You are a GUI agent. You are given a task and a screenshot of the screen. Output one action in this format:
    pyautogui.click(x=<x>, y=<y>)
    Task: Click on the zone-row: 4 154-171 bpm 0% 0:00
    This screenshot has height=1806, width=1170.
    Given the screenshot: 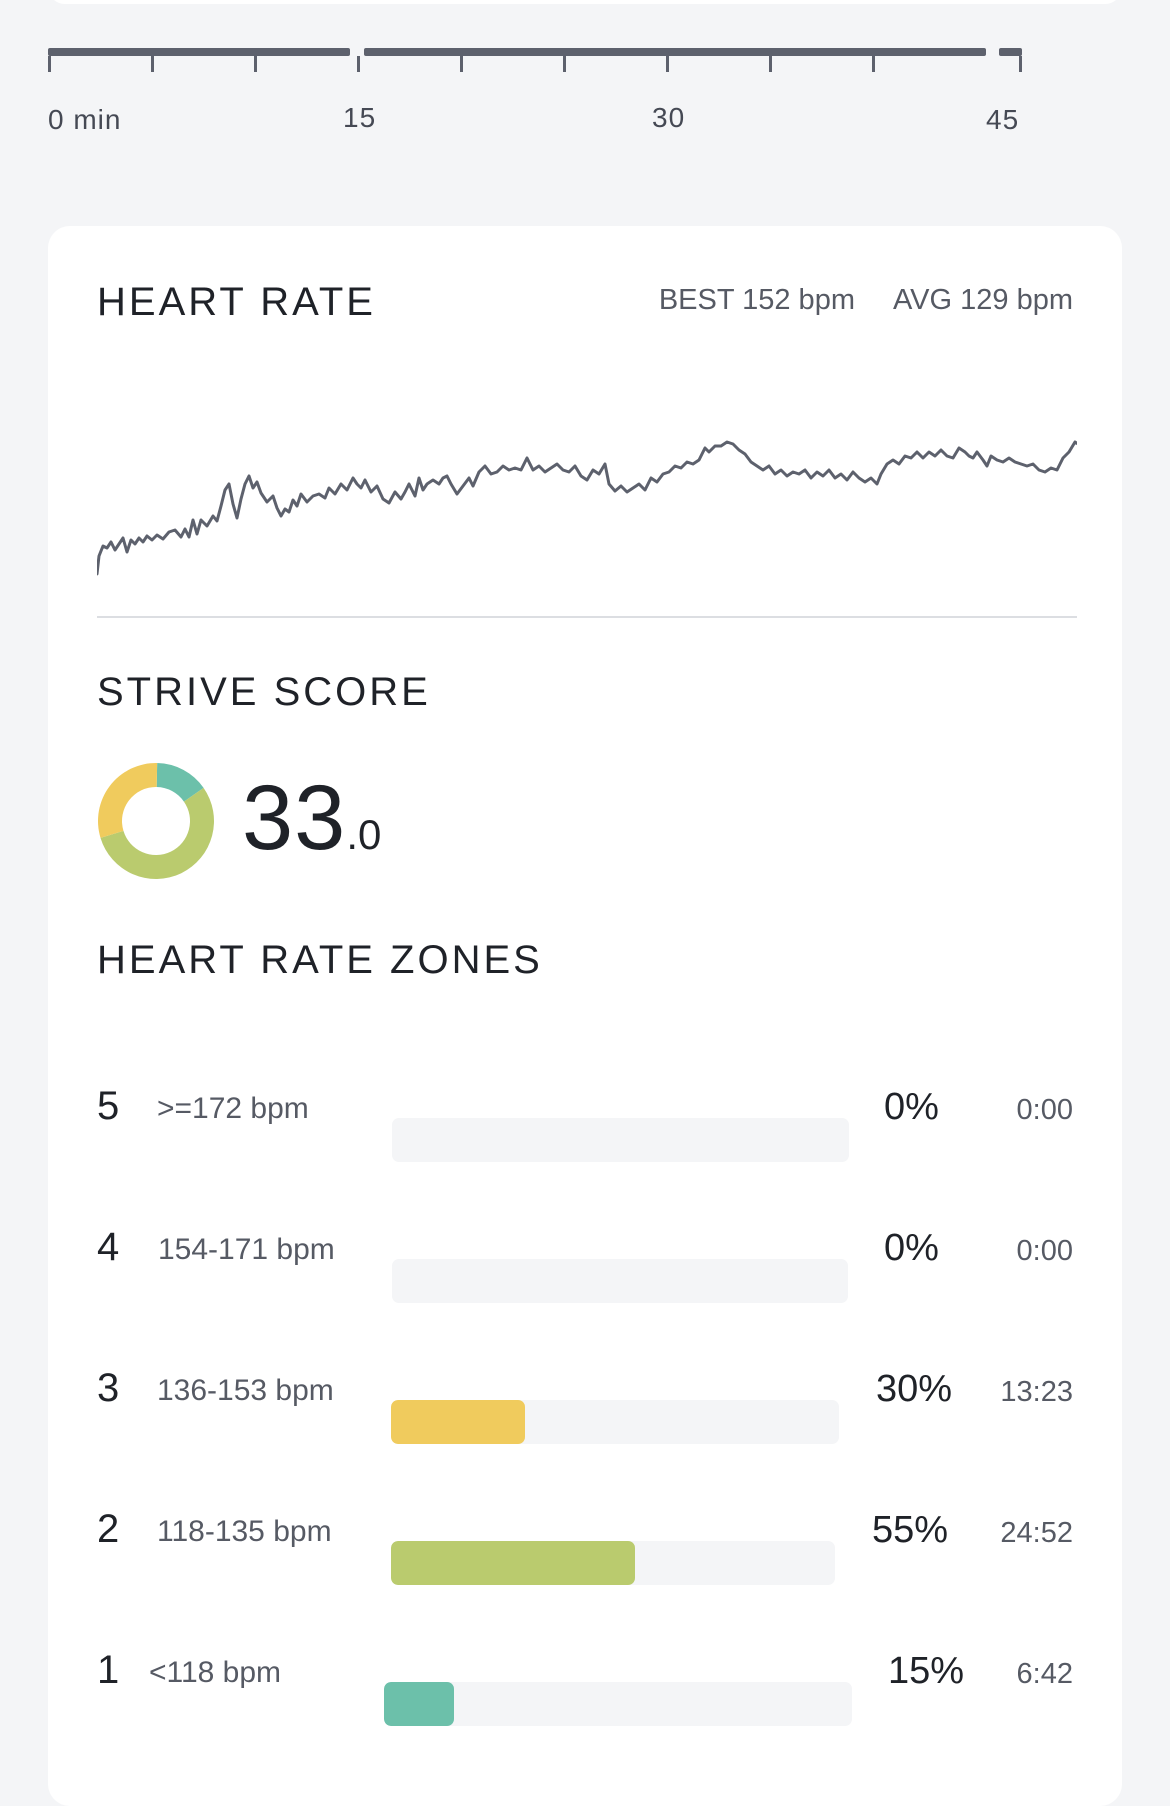 What is the action you would take?
    pyautogui.click(x=585, y=1263)
    